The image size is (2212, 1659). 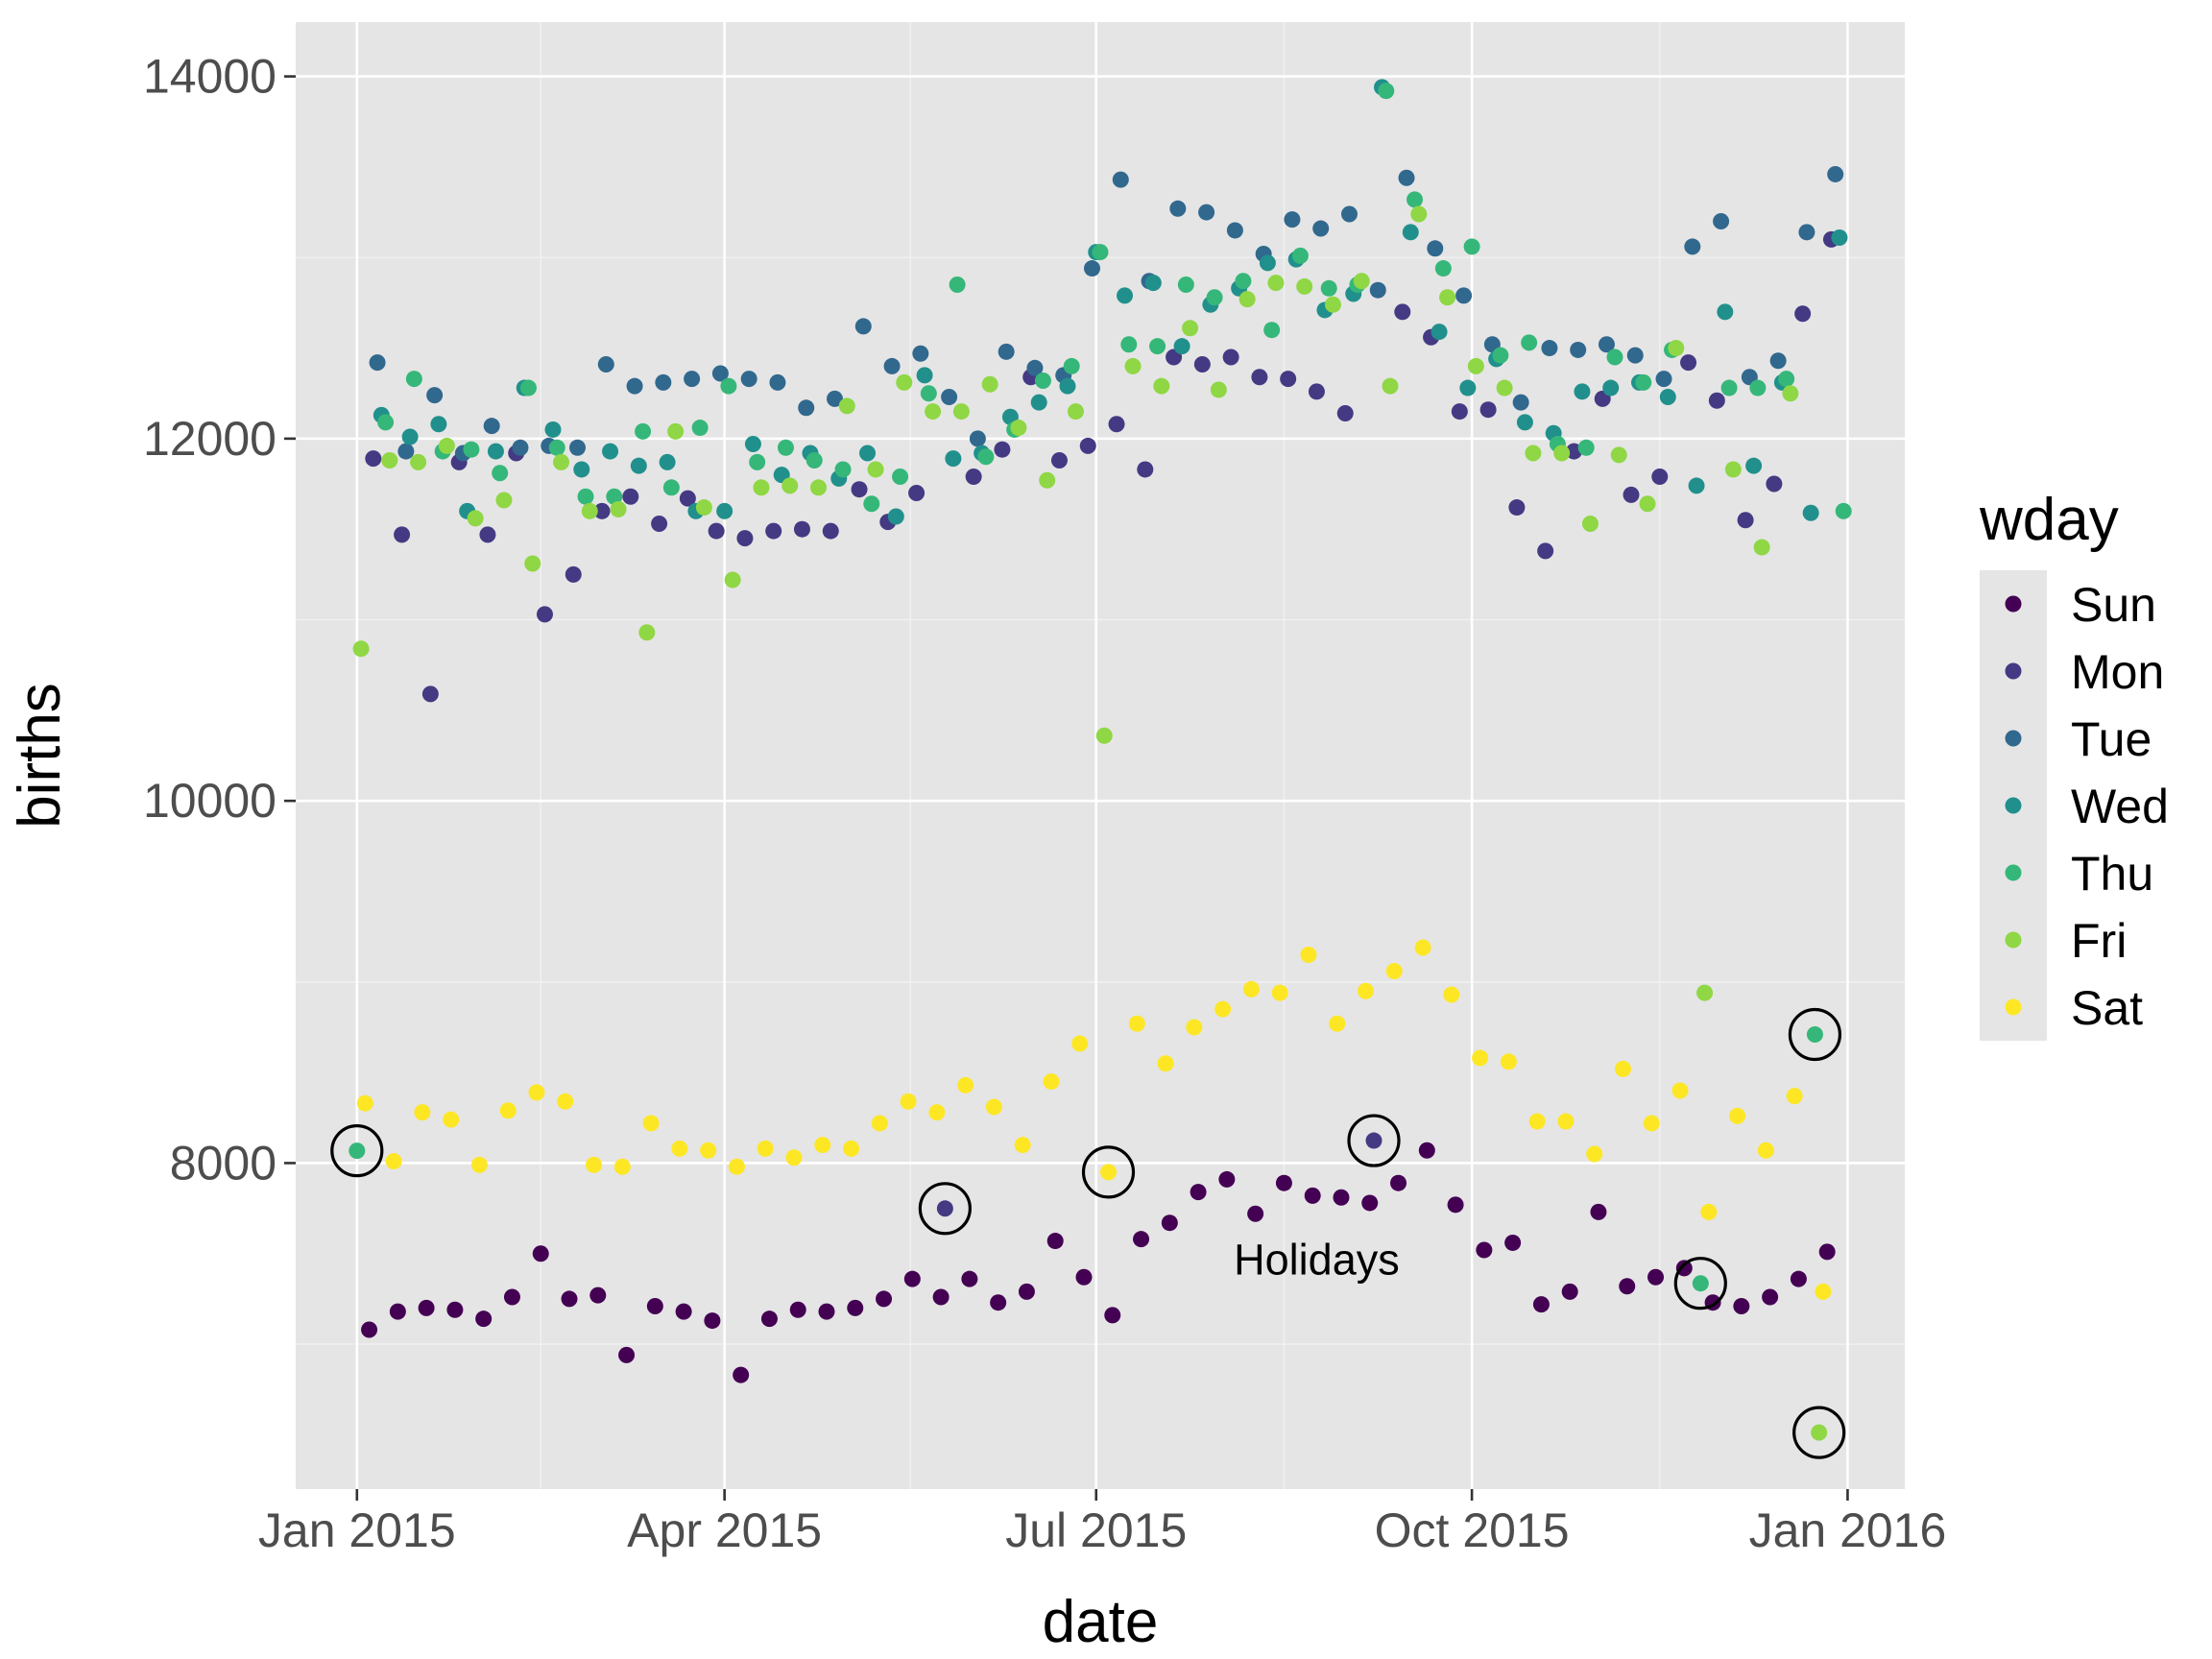 What do you see at coordinates (2120, 806) in the screenshot?
I see `legend-label-wed: Wed` at bounding box center [2120, 806].